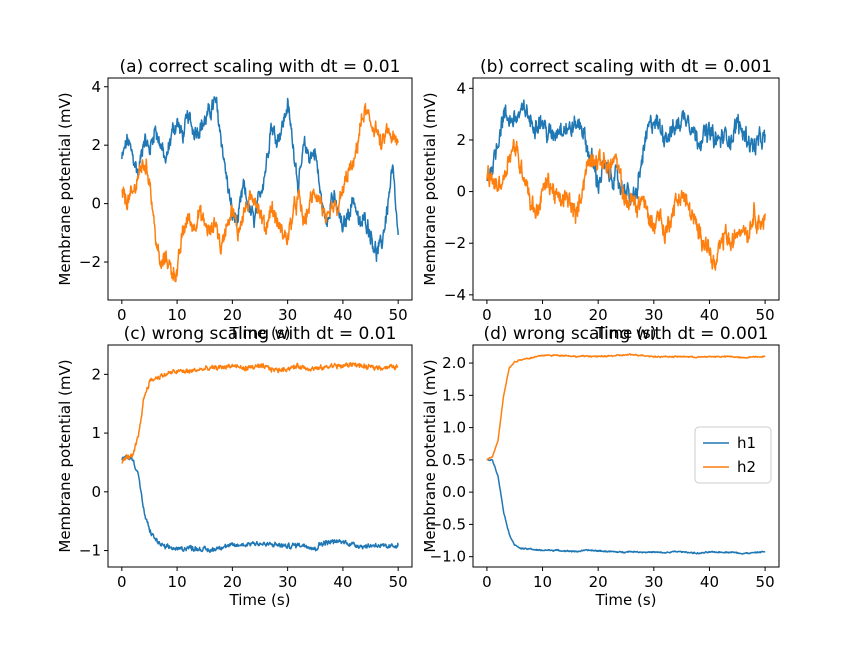 Image resolution: width=864 pixels, height=648 pixels. Describe the element at coordinates (454, 492) in the screenshot. I see `y-tick-label: 0.0` at that location.